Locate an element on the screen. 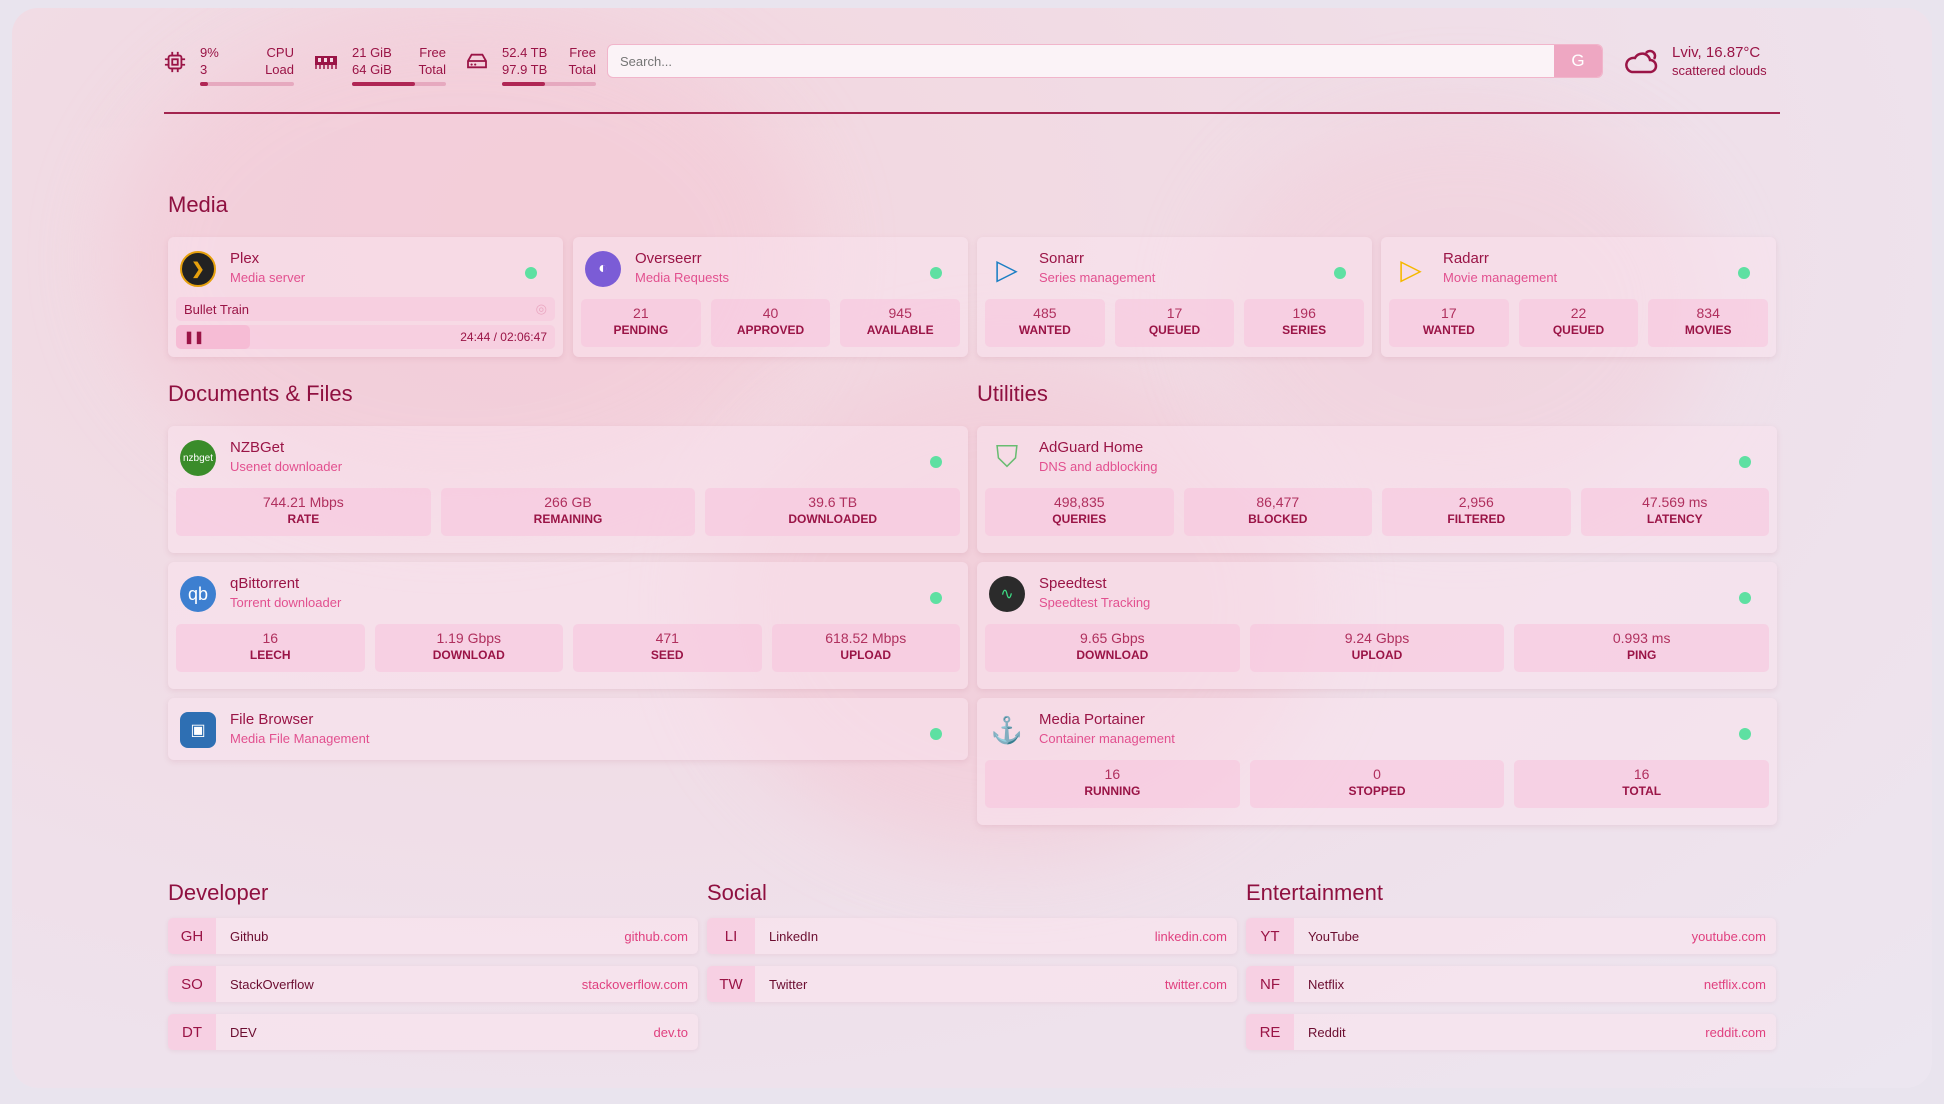 The height and width of the screenshot is (1104, 1944). total-label: Total is located at coordinates (582, 69).